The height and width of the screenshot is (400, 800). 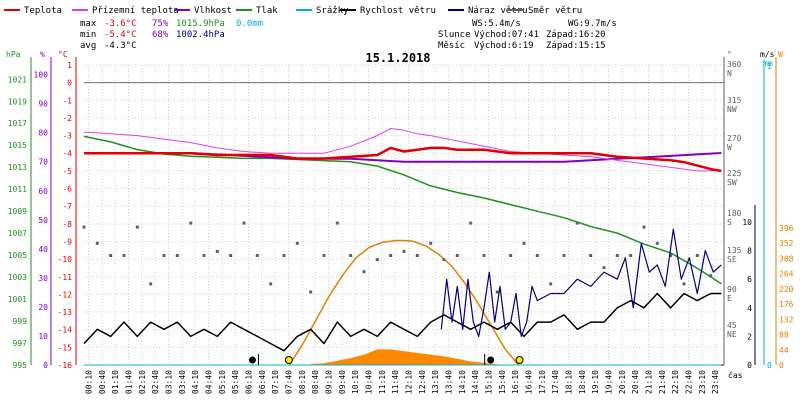 What do you see at coordinates (160, 35) in the screenshot?
I see `stat-min-hum: 68%` at bounding box center [160, 35].